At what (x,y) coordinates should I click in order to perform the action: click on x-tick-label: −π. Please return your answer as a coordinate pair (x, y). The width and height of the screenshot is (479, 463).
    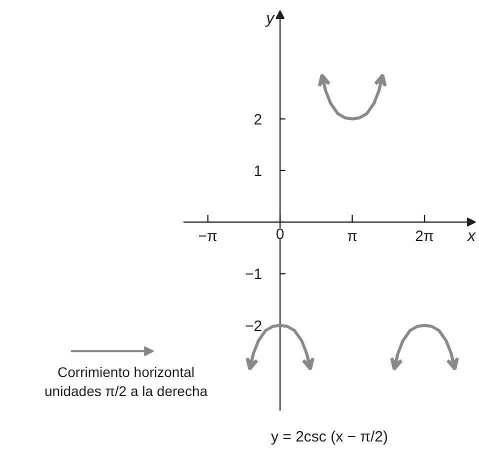
    Looking at the image, I should click on (208, 237).